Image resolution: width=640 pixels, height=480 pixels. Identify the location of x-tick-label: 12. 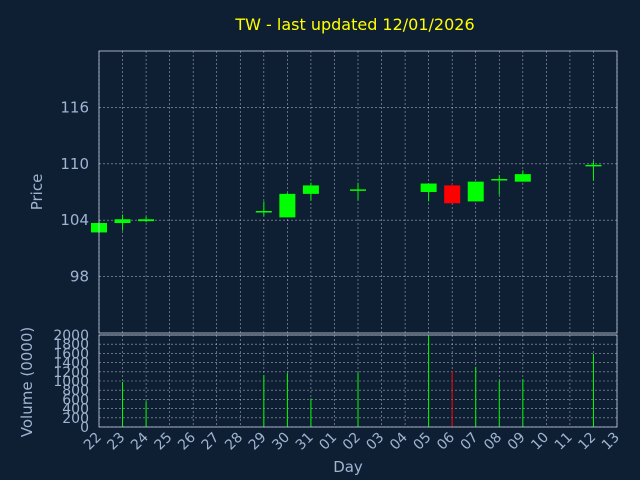
(587, 442).